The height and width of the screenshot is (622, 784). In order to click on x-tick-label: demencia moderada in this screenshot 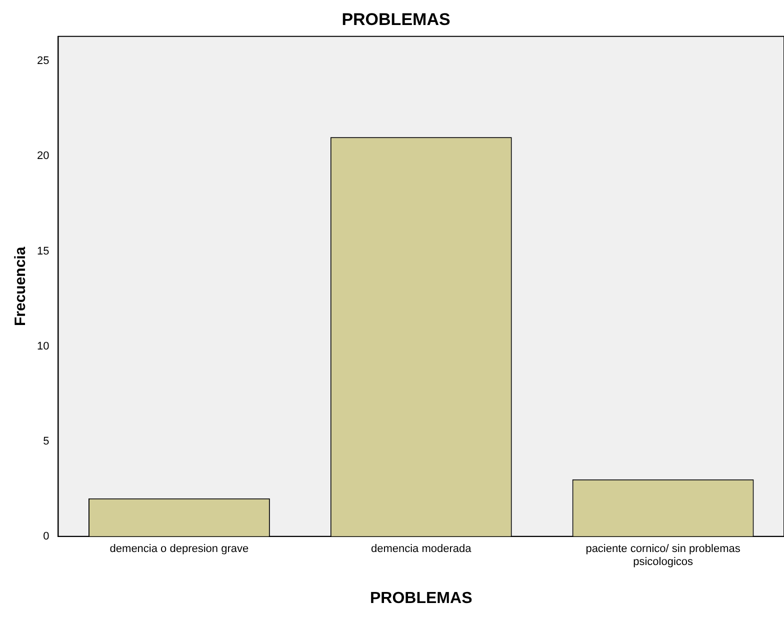, I will do `click(421, 549)`.